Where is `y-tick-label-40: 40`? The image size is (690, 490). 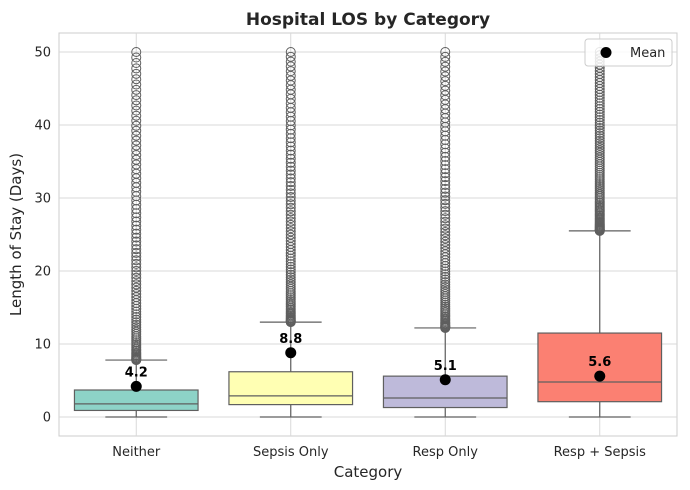 y-tick-label-40: 40 is located at coordinates (42, 125).